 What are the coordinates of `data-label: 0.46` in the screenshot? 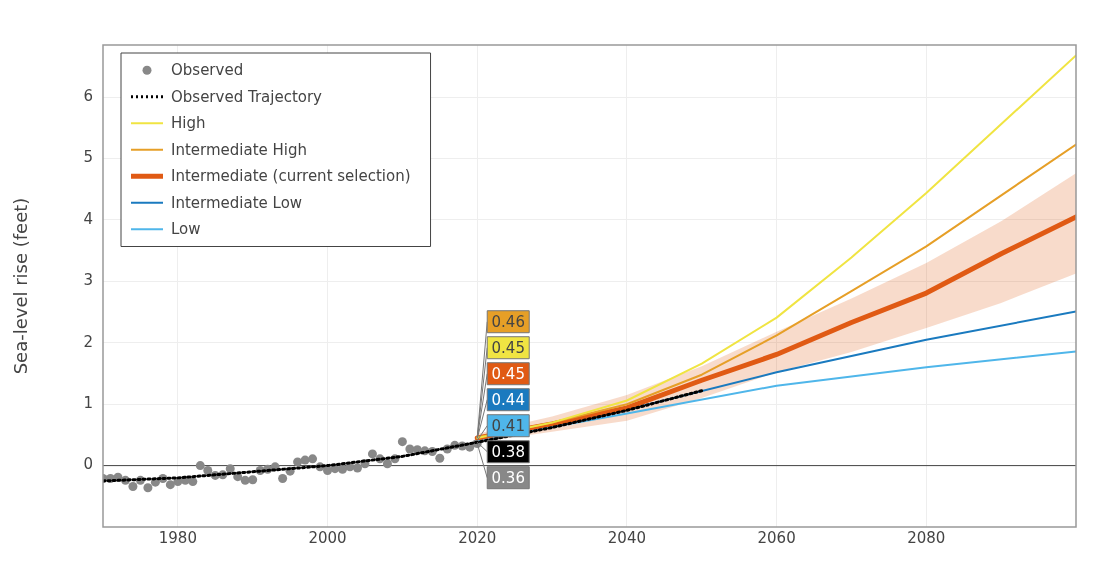 It's located at (508, 321).